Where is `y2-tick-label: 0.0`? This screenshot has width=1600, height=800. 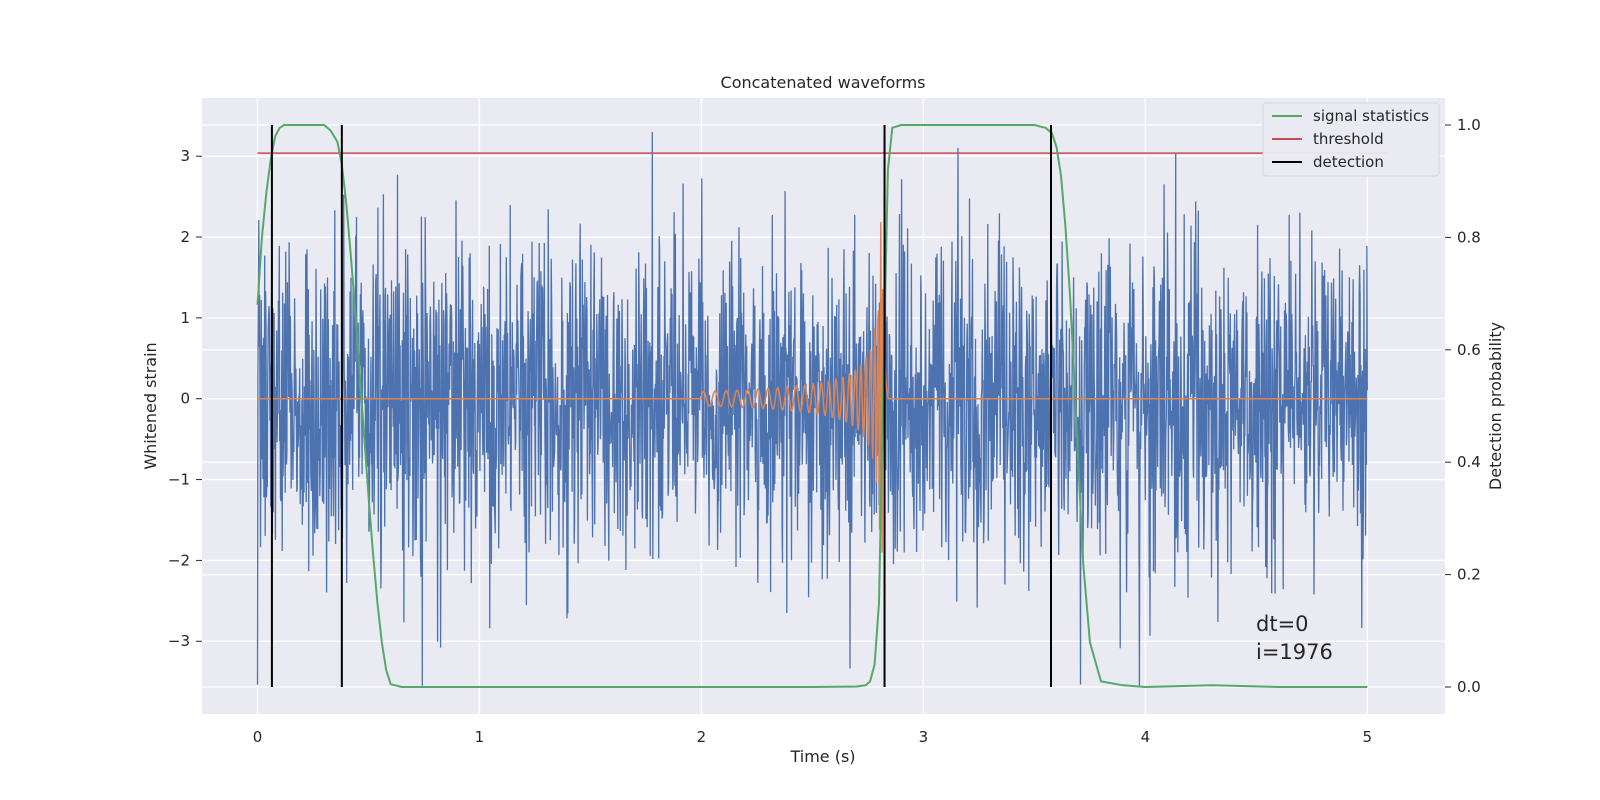 y2-tick-label: 0.0 is located at coordinates (1469, 687).